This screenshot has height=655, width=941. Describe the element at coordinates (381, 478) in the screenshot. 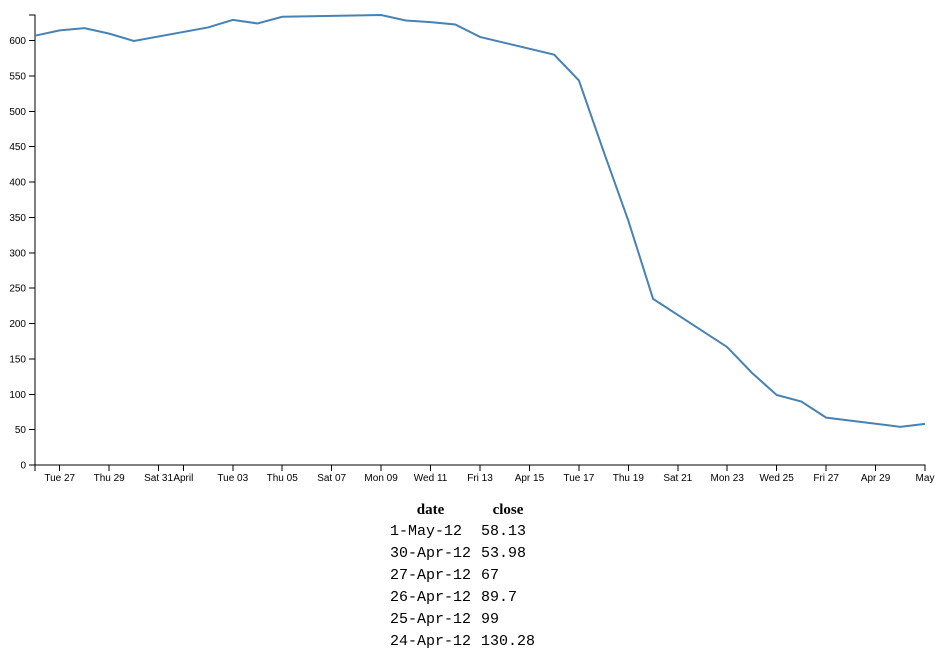

I see `x-tick-label: Mon 09` at that location.